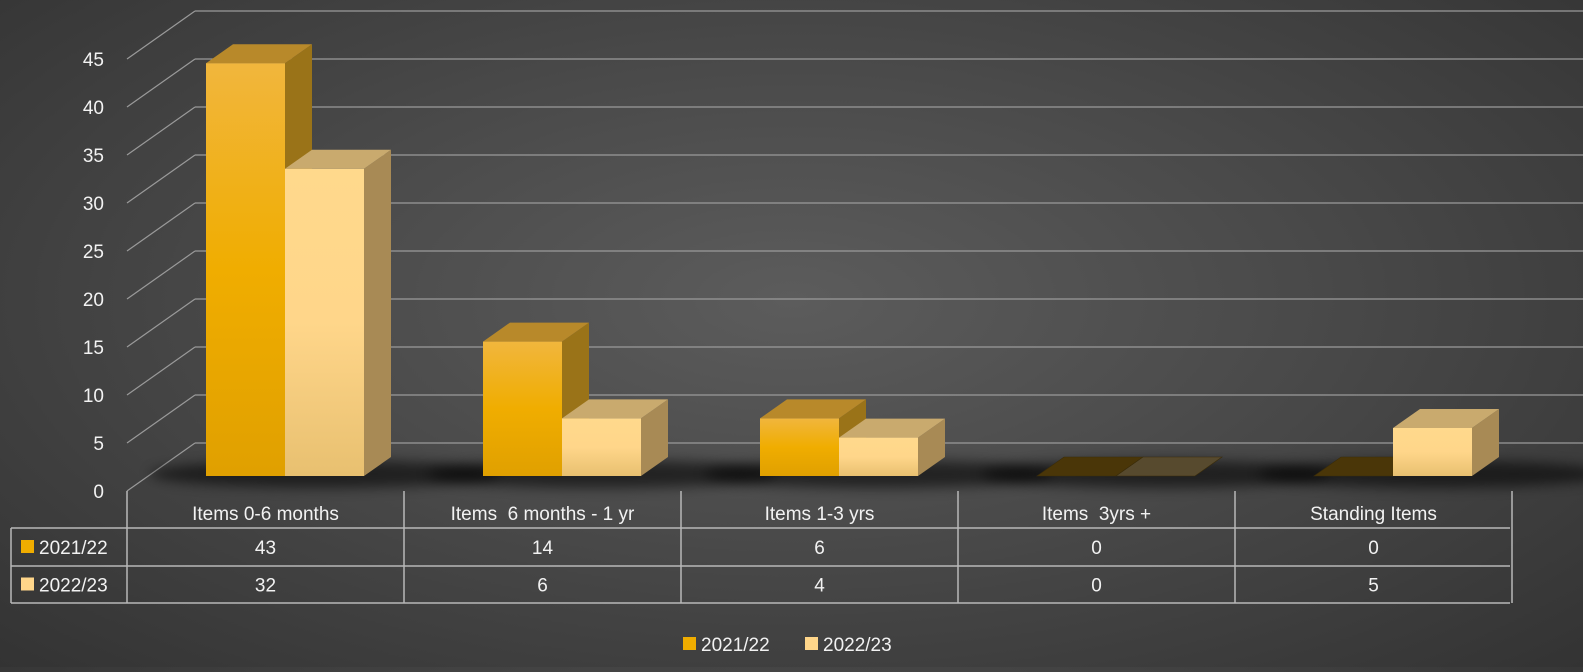 Image resolution: width=1583 pixels, height=672 pixels. Describe the element at coordinates (93, 252) in the screenshot. I see `y-tick-label: 25` at that location.